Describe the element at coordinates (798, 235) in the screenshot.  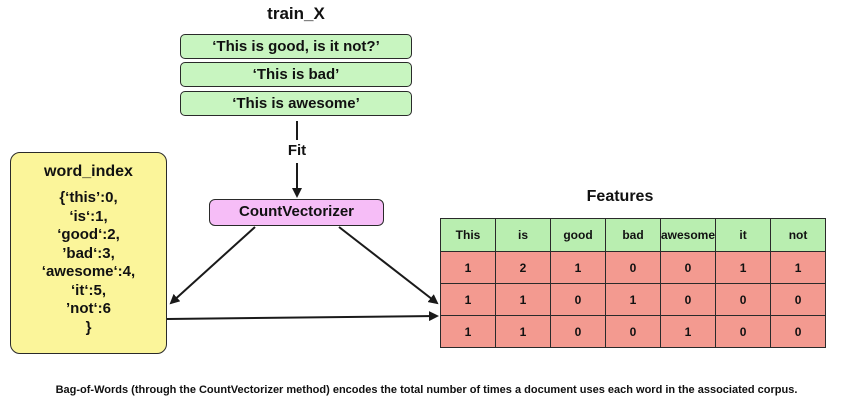
I see `header-cell: not` at that location.